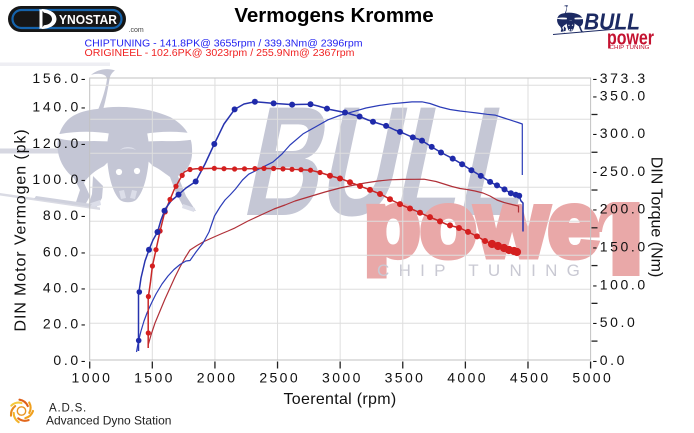  I want to click on svg-text: 3000, so click(342, 378).